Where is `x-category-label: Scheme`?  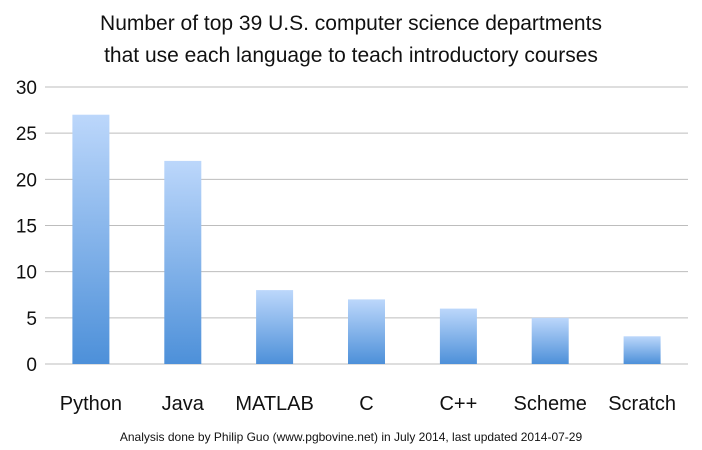 x-category-label: Scheme is located at coordinates (550, 404).